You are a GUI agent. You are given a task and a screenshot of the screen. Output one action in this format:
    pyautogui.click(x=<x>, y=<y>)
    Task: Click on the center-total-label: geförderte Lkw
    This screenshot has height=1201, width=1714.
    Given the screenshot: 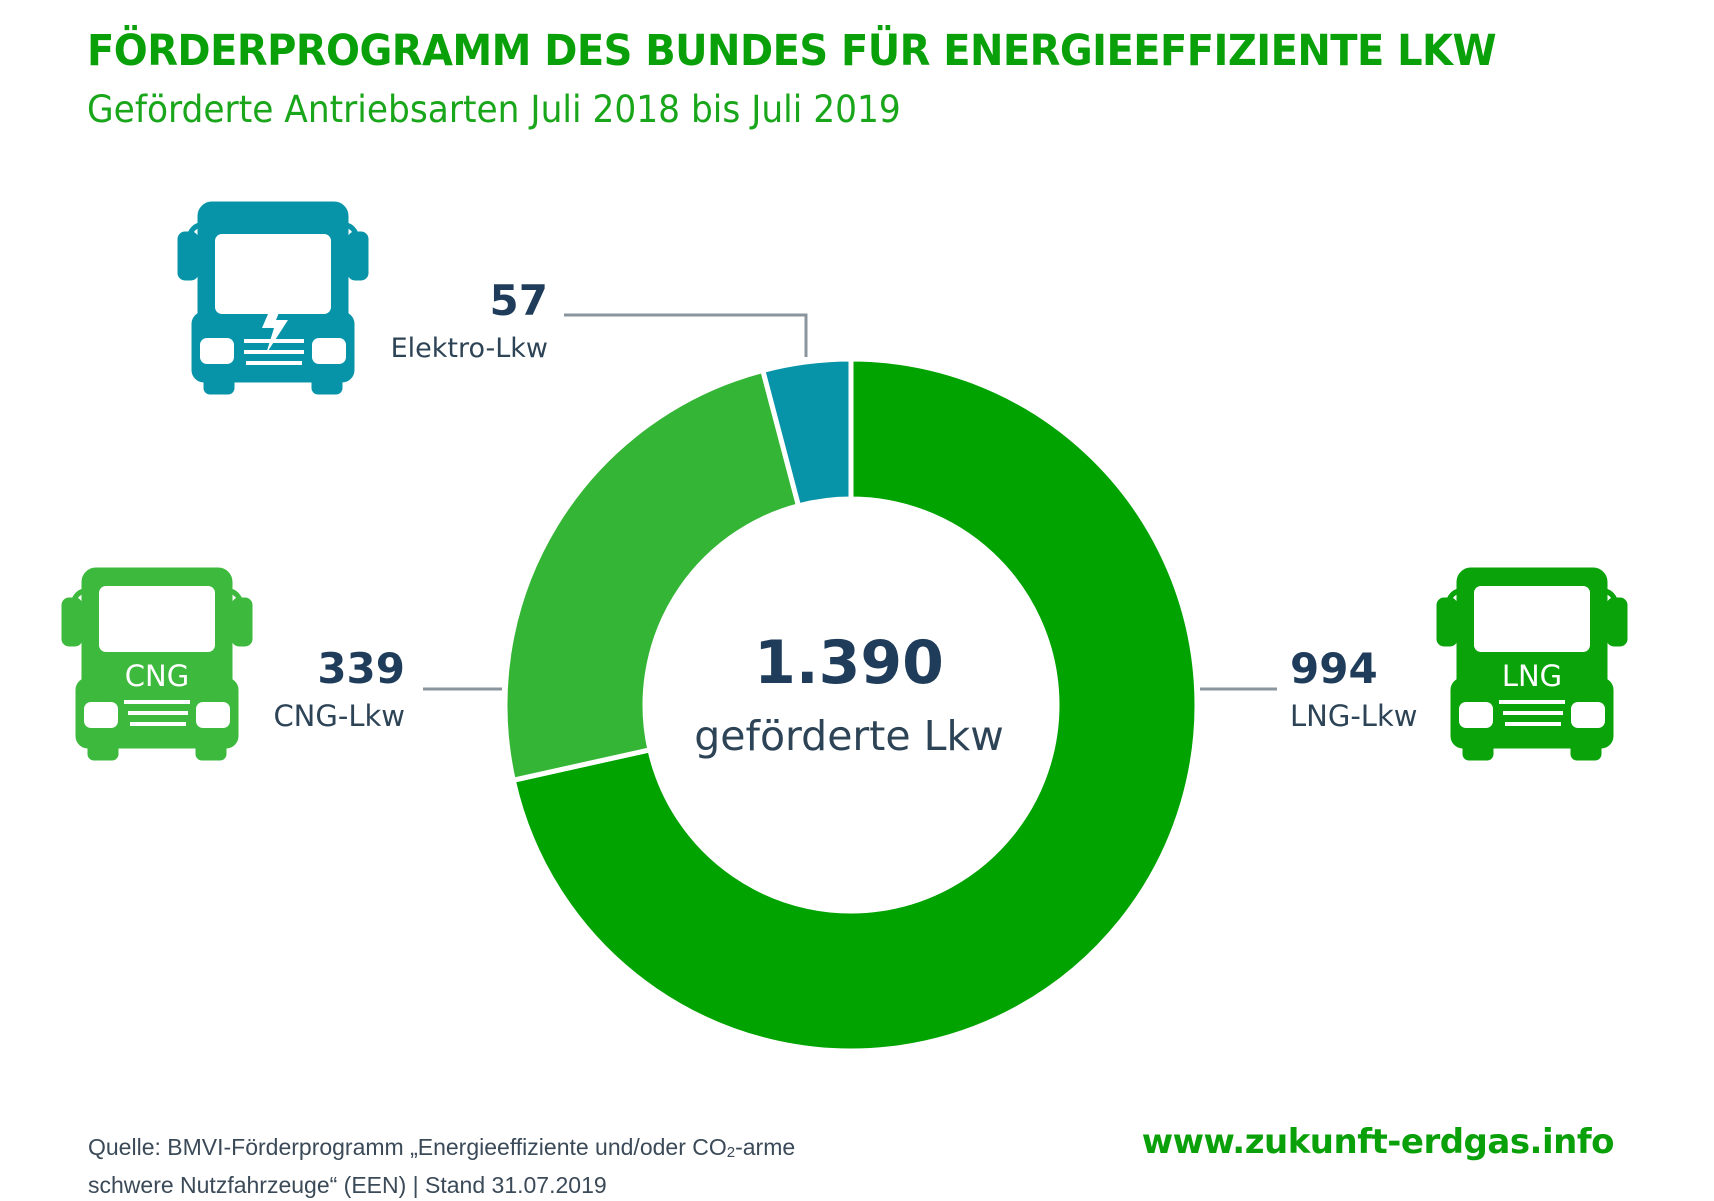 What is the action you would take?
    pyautogui.click(x=848, y=736)
    